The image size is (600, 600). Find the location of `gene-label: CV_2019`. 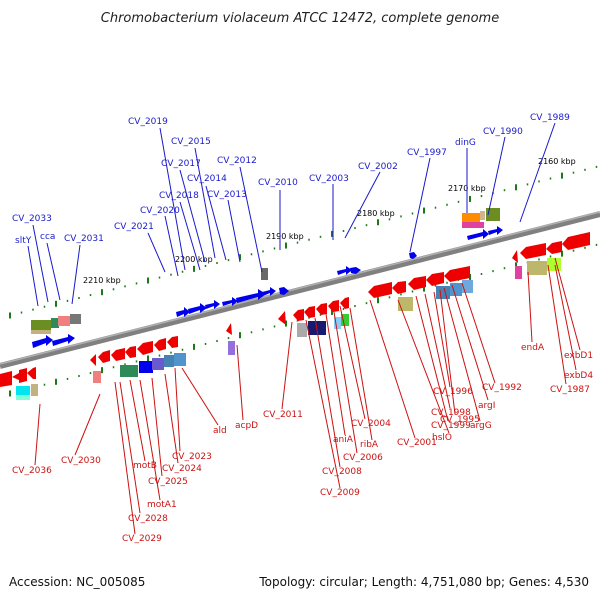

gene-label: CV_2019 is located at coordinates (148, 122).